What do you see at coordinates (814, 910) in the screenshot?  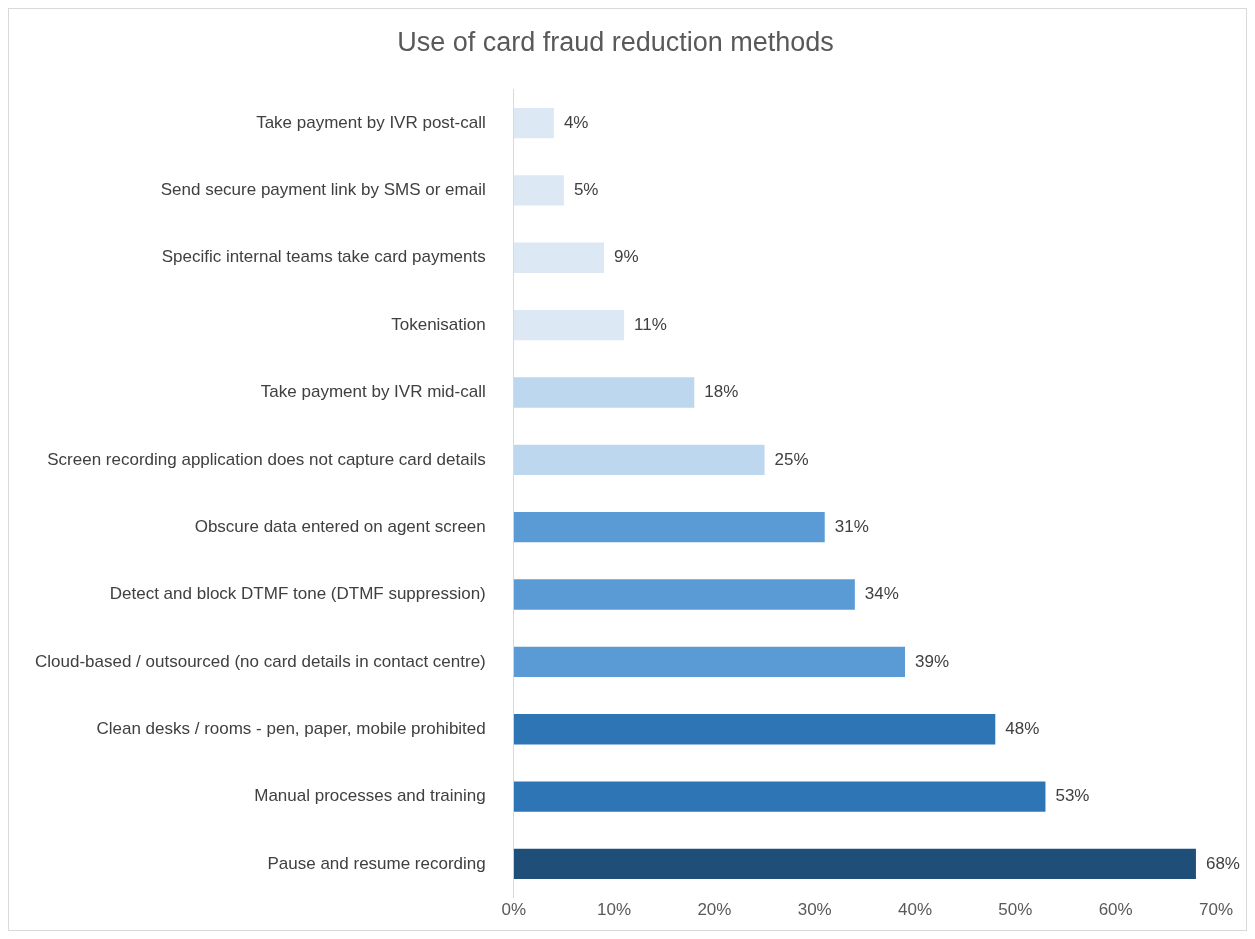 I see `x-tick-label: 30%` at bounding box center [814, 910].